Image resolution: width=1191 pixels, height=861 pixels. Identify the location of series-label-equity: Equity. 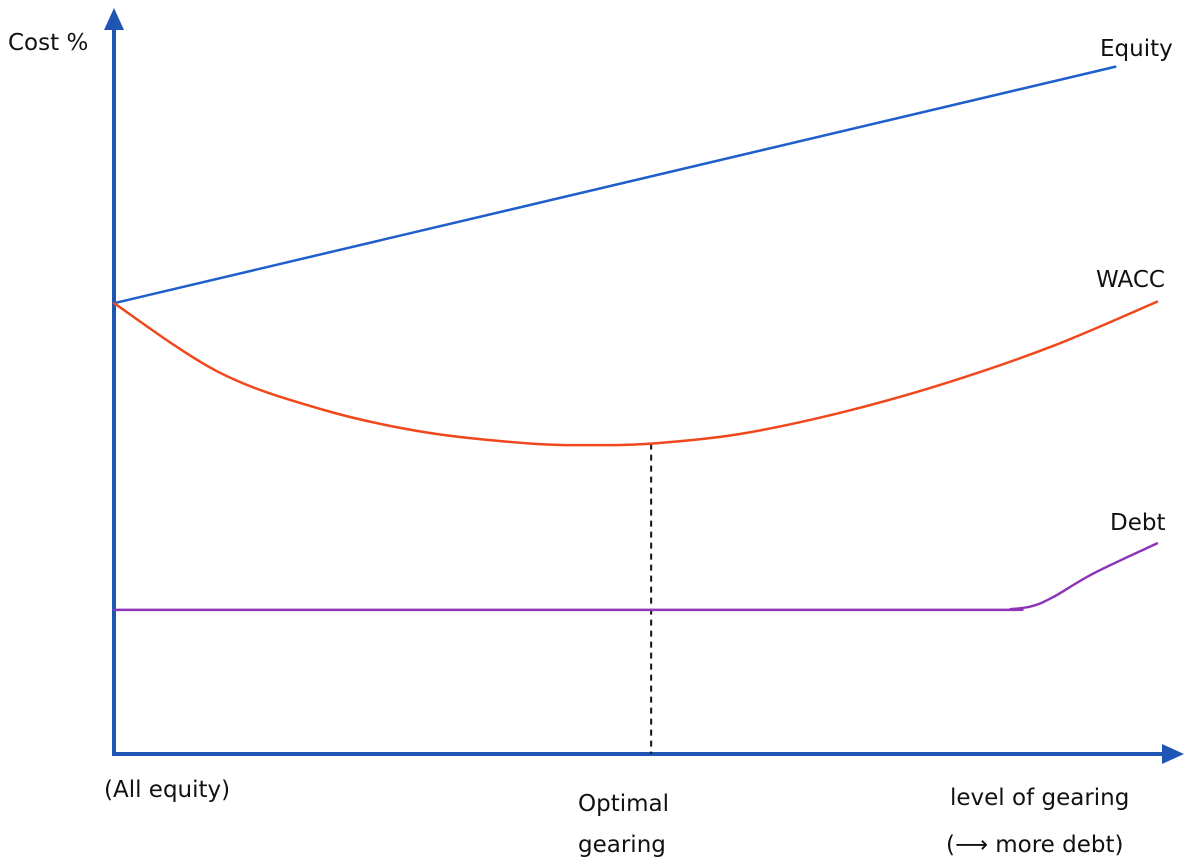
(1136, 49).